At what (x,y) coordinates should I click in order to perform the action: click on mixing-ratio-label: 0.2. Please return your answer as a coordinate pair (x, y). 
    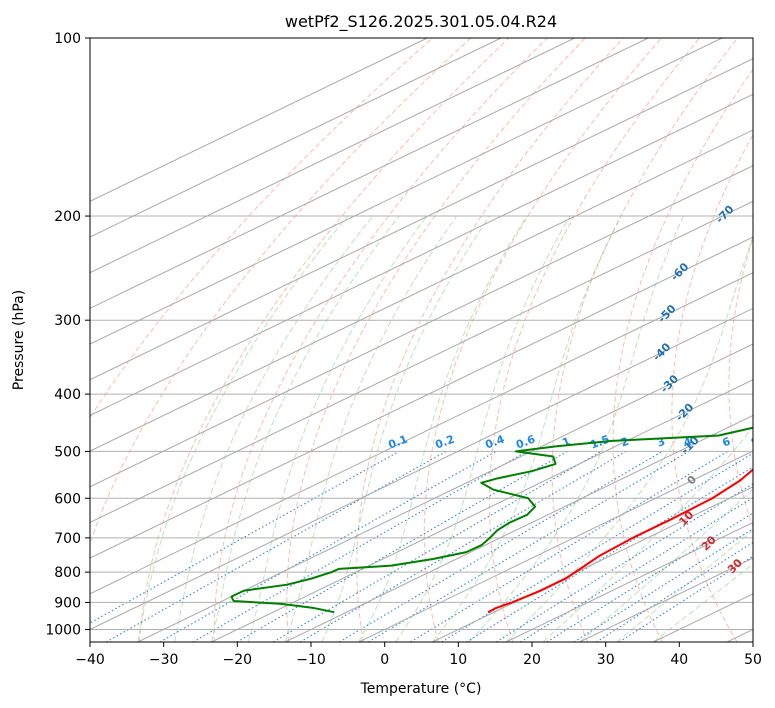
    Looking at the image, I should click on (444, 442).